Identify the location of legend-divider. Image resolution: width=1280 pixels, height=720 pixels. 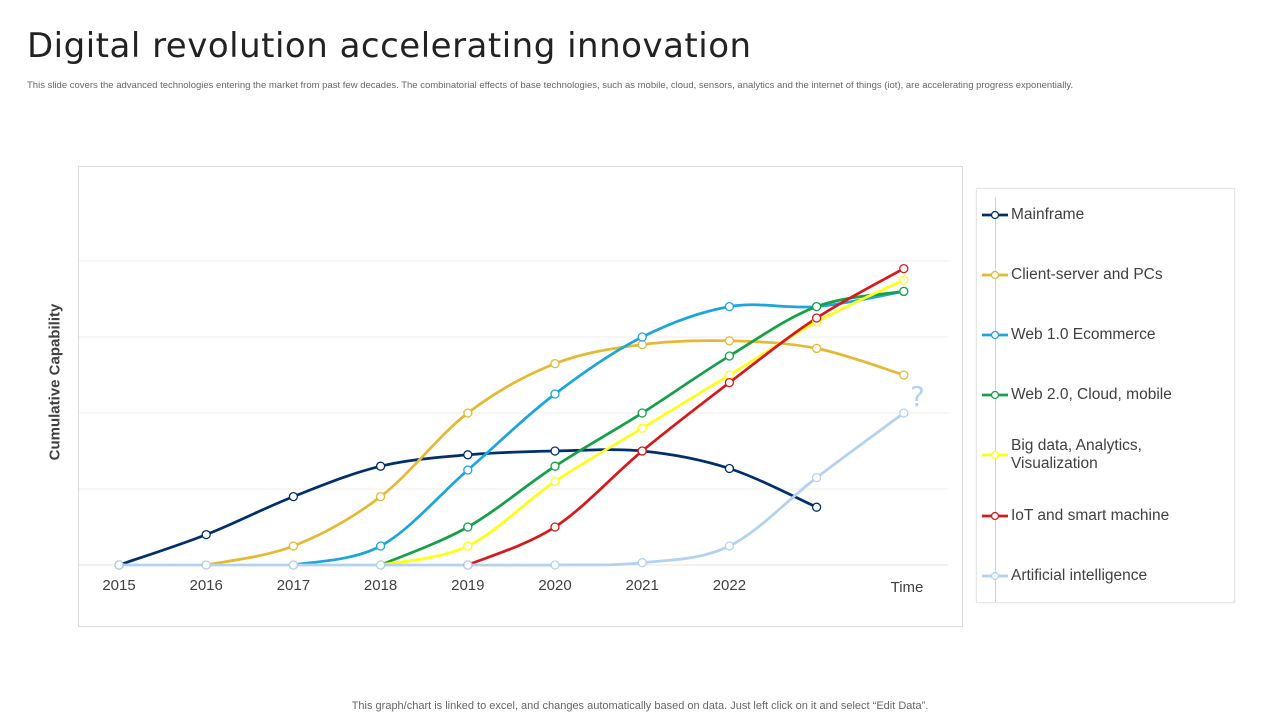
(995, 399).